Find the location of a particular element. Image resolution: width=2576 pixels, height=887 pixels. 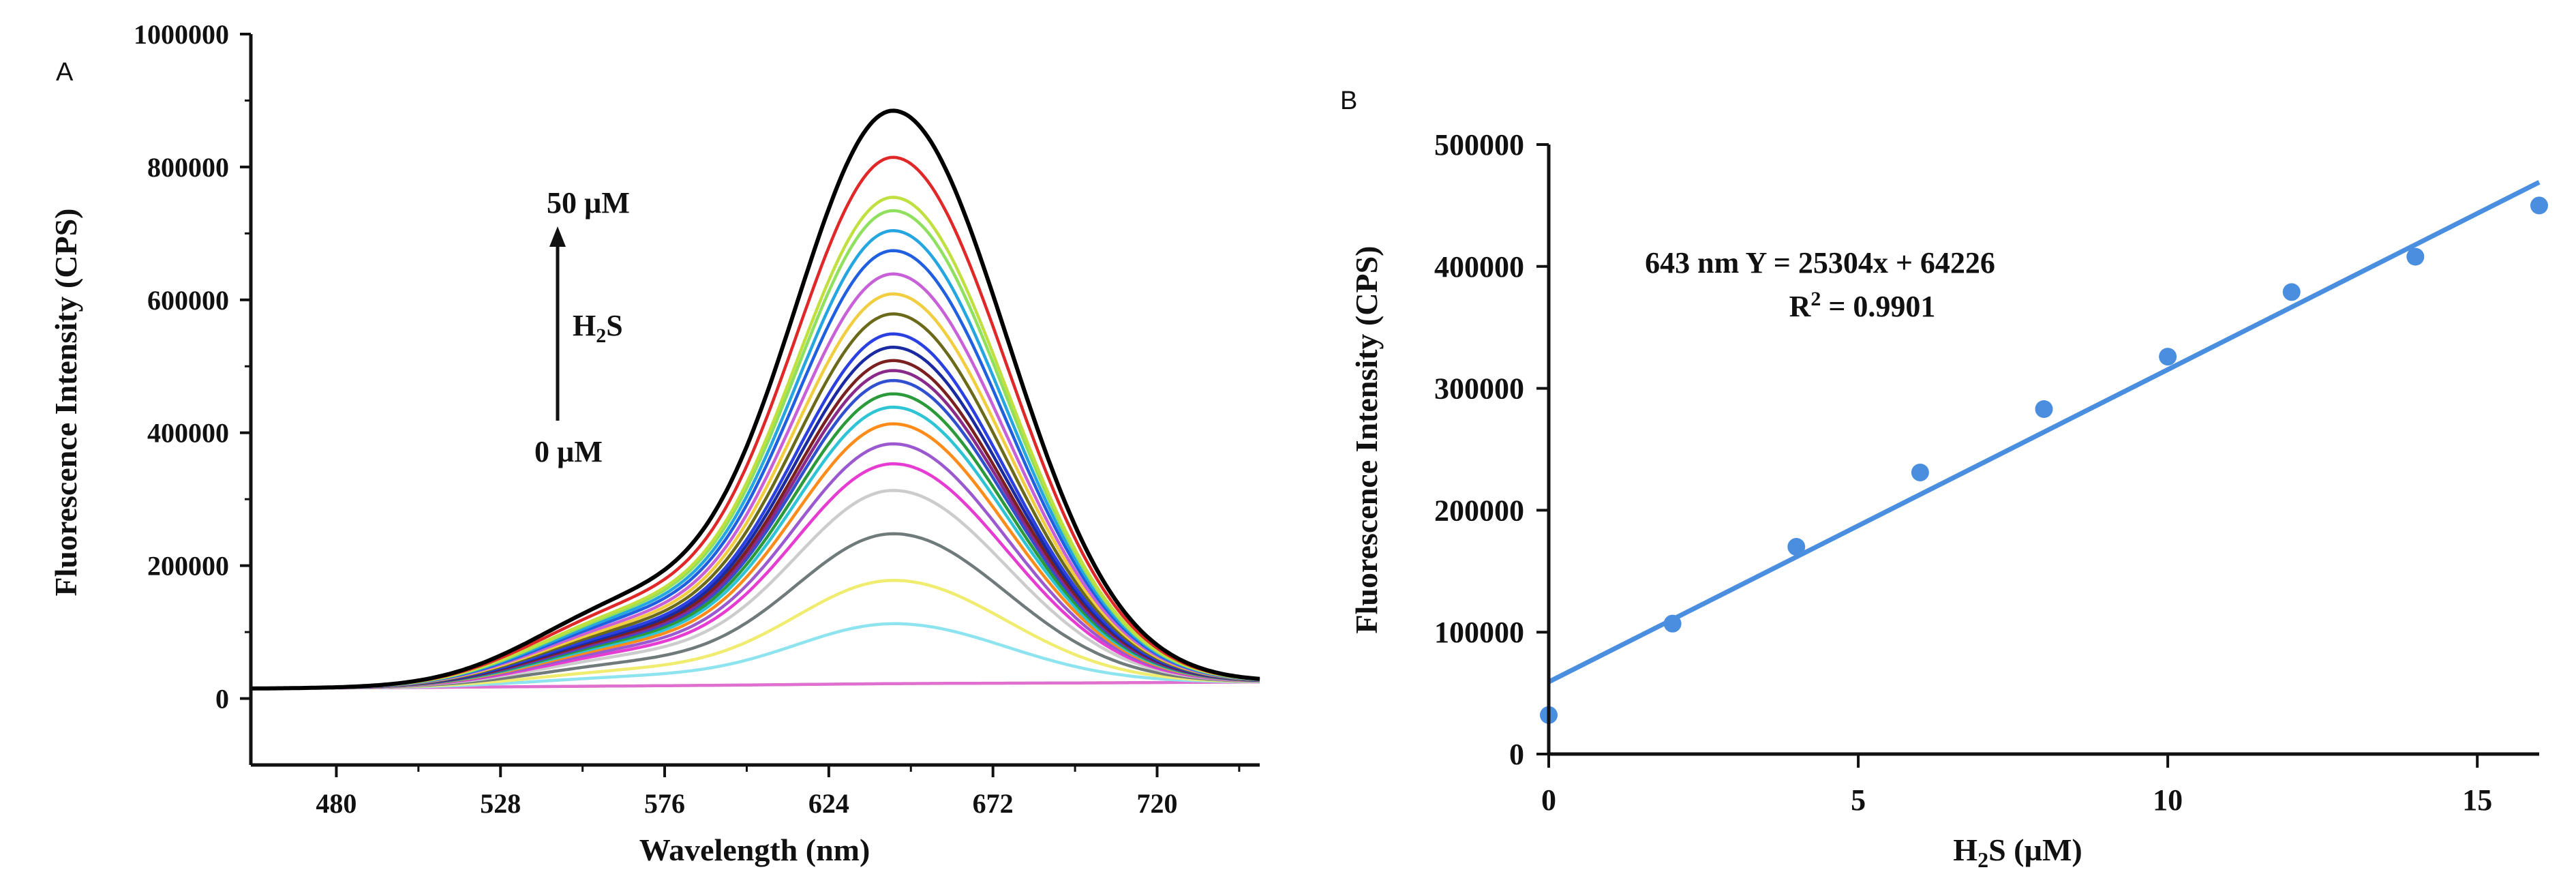

panel-a-letter: A is located at coordinates (65, 72).